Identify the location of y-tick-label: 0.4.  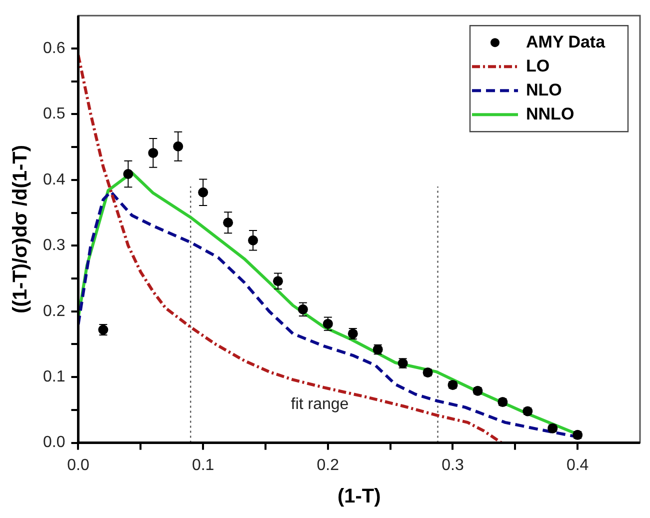
(54, 179).